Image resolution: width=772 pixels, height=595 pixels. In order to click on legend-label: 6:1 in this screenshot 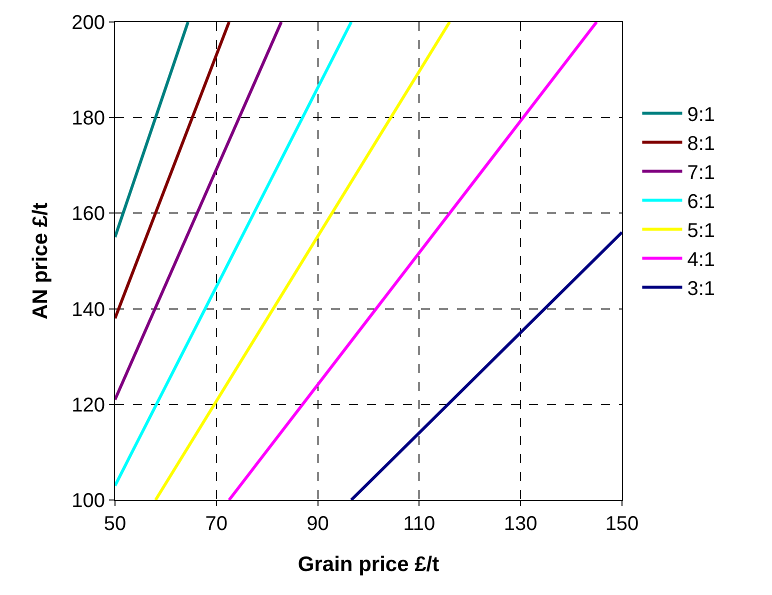, I will do `click(701, 202)`.